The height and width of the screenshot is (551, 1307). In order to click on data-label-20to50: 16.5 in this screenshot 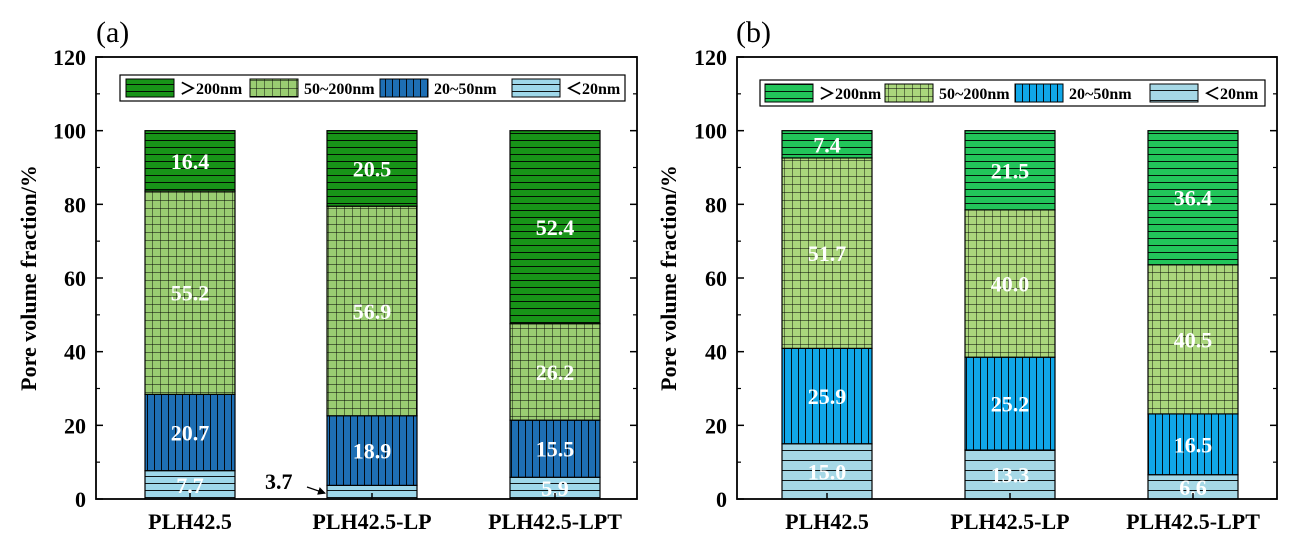, I will do `click(1193, 444)`.